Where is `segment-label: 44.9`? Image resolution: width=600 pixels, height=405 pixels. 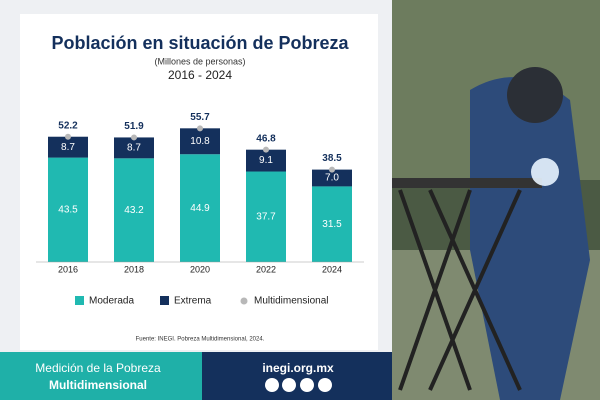
segment-label: 44.9 is located at coordinates (200, 208).